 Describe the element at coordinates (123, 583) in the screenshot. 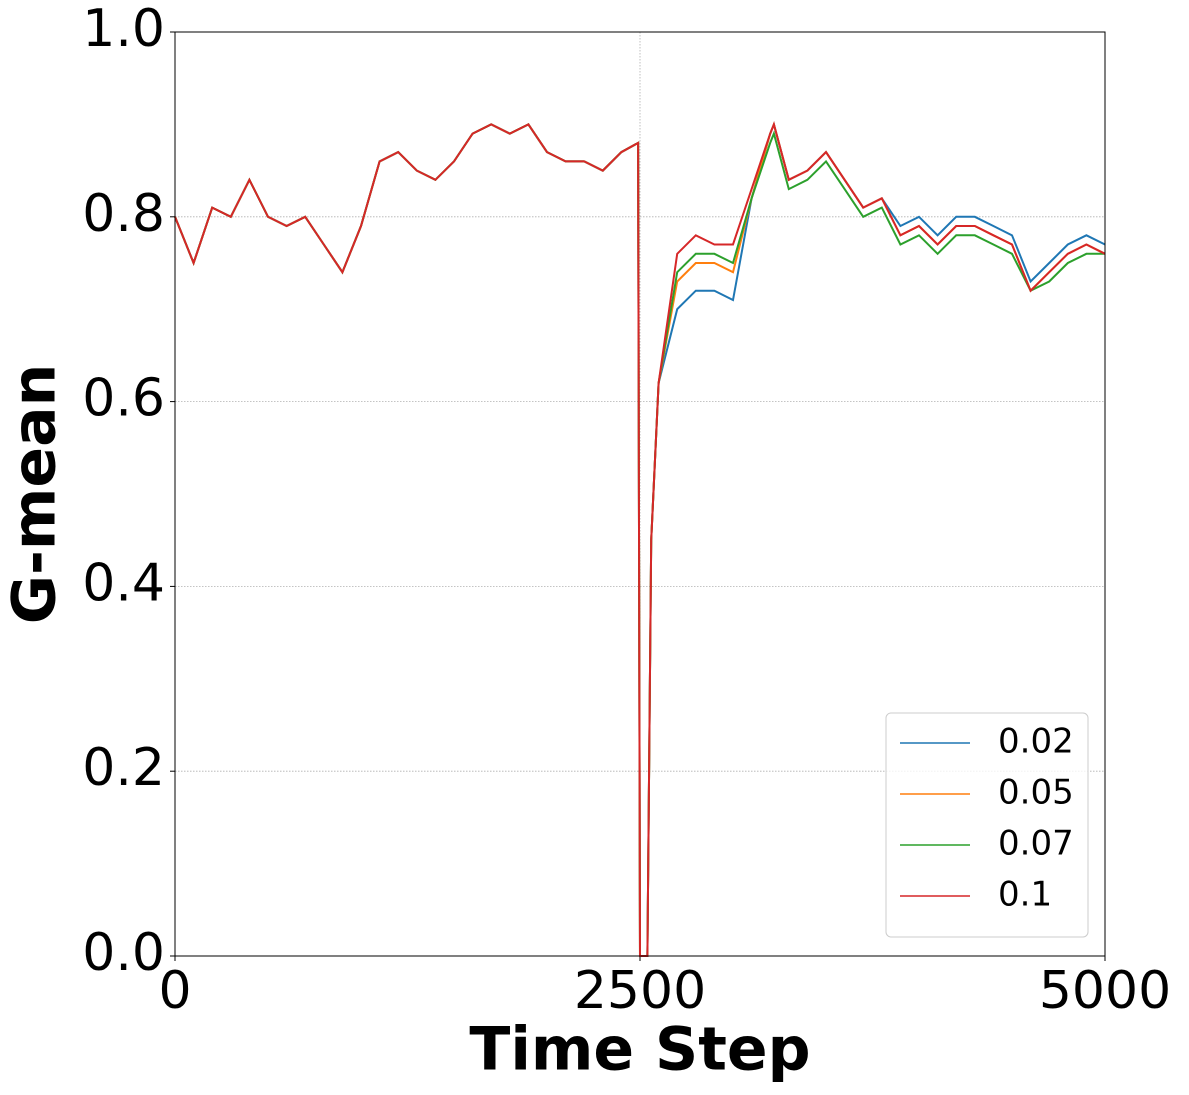

I see `y-tick-label: 0.4` at that location.